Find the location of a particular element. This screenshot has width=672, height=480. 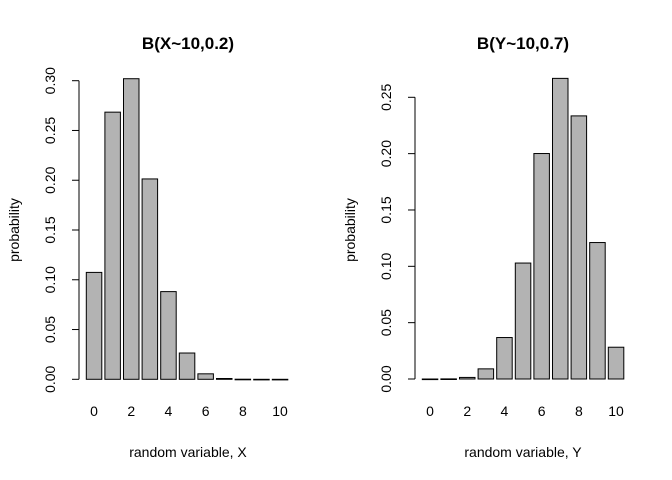

y-tick-label: 0.30 is located at coordinates (50, 80).